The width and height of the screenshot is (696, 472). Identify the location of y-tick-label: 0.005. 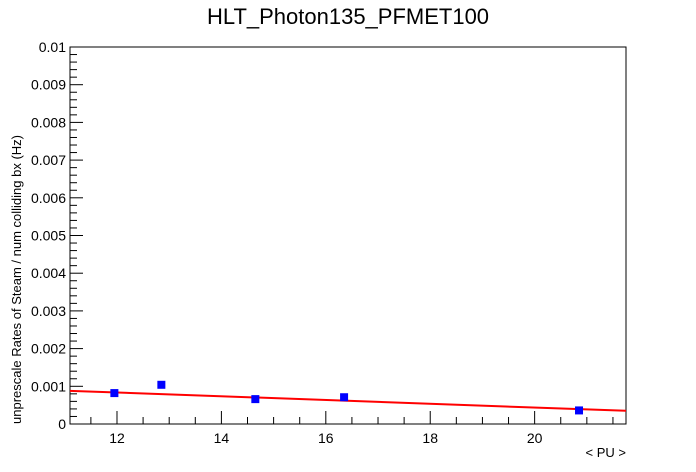
(48, 236).